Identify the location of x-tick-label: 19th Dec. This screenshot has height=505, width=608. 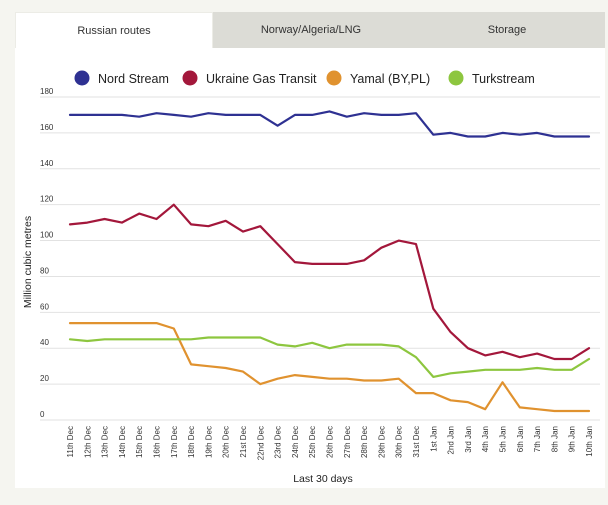
(208, 442).